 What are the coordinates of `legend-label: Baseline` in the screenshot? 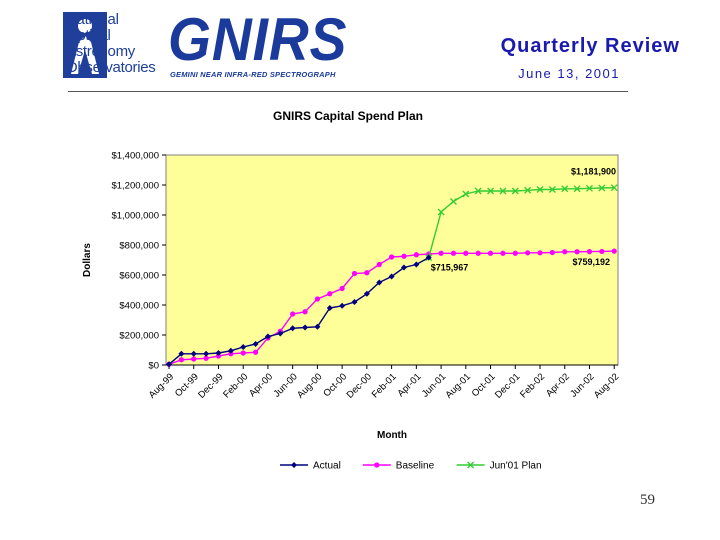 It's located at (415, 466).